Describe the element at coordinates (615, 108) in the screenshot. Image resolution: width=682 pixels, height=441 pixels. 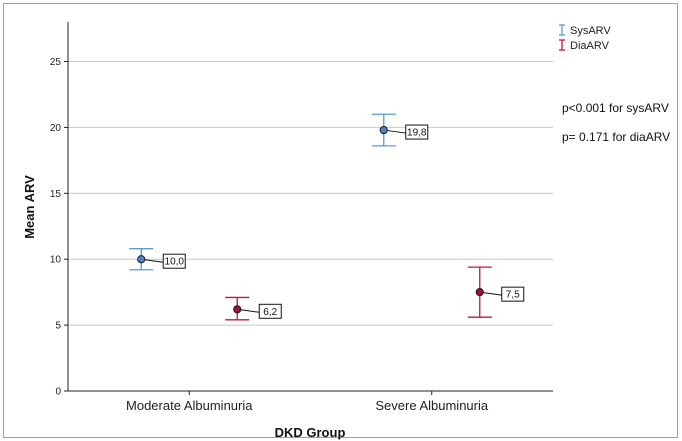
I see `annotation-sys-pvalue: p<0.001 for sysARV` at that location.